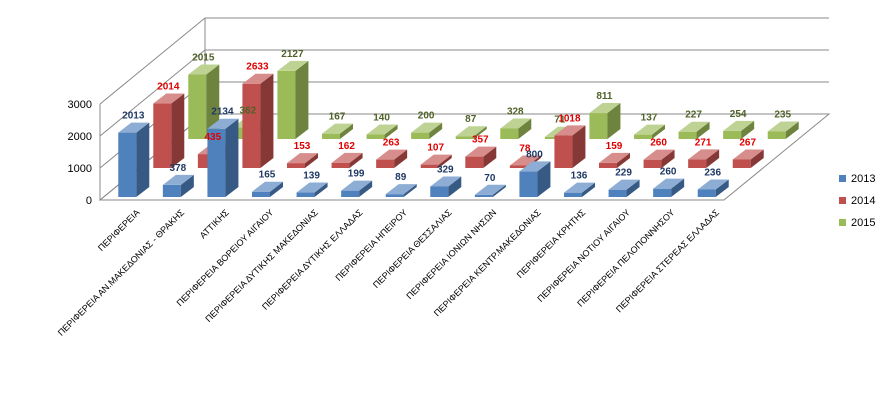 This screenshot has width=891, height=402. Describe the element at coordinates (525, 149) in the screenshot. I see `data-label-2014: 78` at that location.